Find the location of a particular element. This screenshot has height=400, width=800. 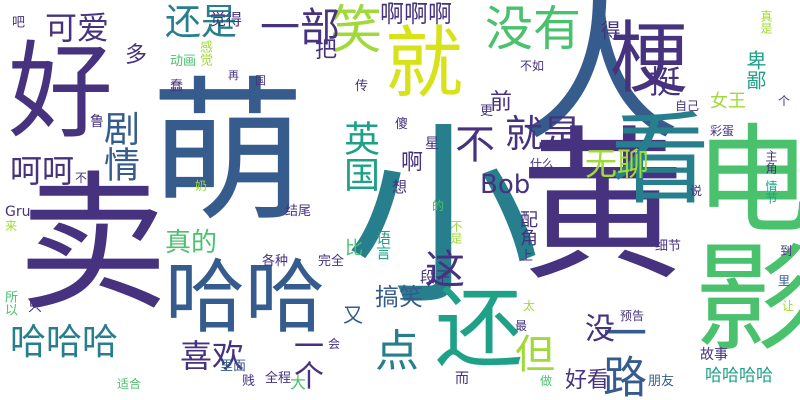

word-80: 让 is located at coordinates (788, 306).